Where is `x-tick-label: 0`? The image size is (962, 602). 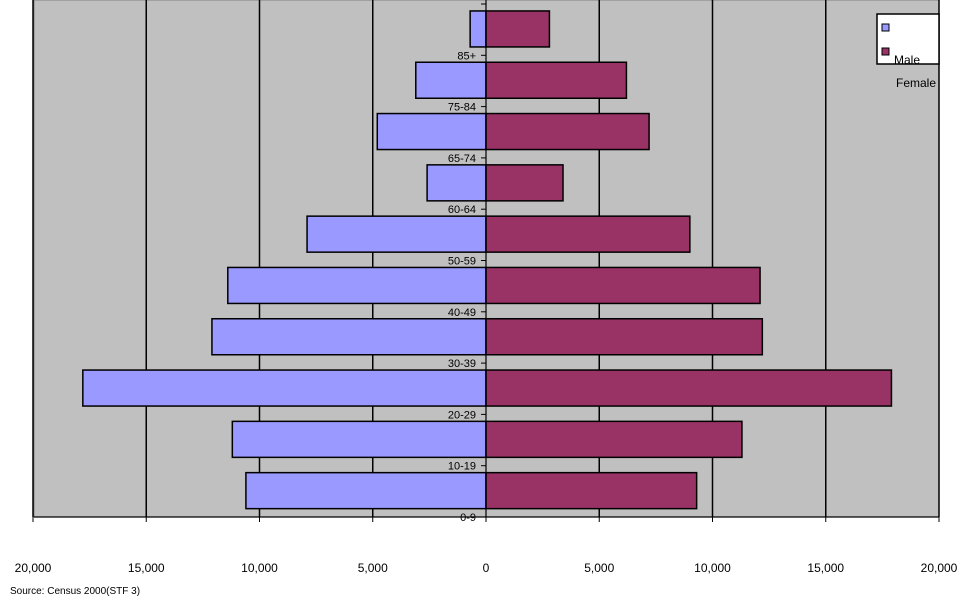
x-tick-label: 0 is located at coordinates (486, 568).